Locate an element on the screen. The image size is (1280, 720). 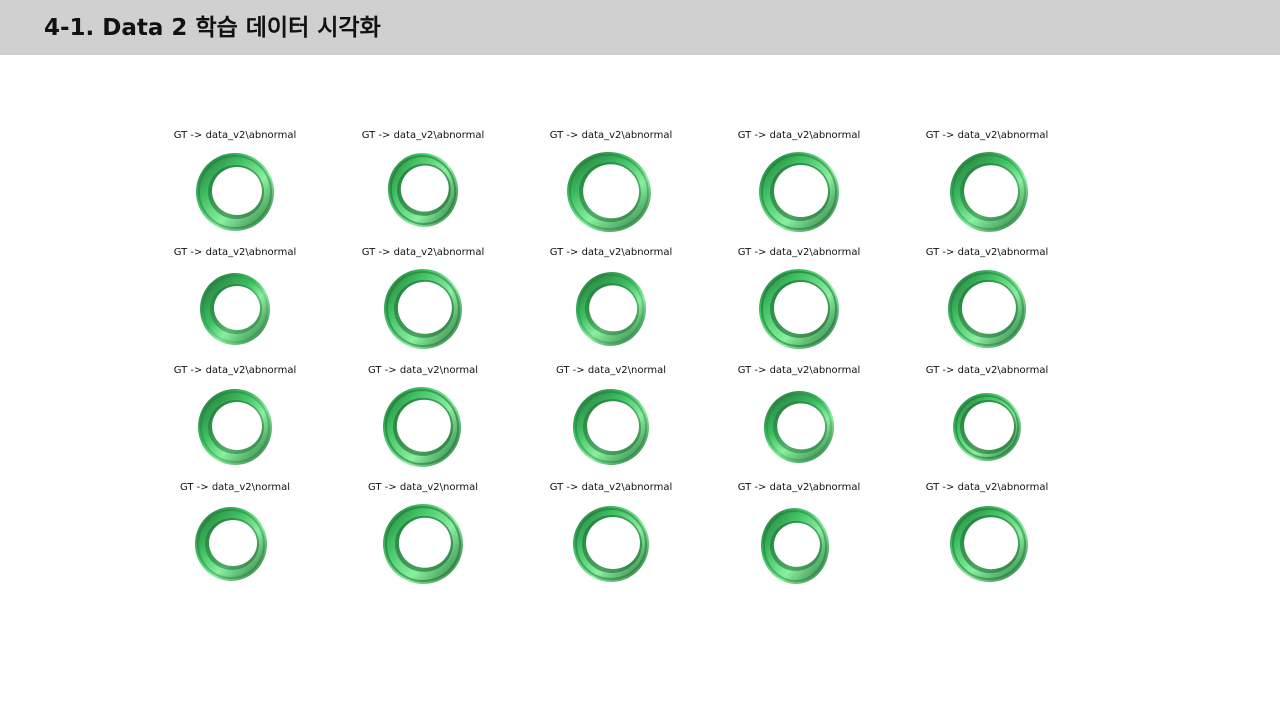
slide-title: 4-1. Data 2 학습 데이터 시각화 is located at coordinates (212, 28).